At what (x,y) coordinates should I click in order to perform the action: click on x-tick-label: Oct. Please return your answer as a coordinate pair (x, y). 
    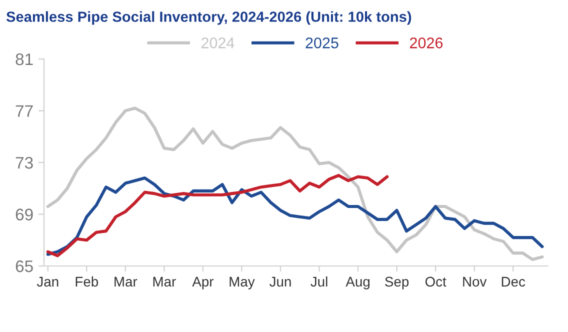
    Looking at the image, I should click on (435, 281).